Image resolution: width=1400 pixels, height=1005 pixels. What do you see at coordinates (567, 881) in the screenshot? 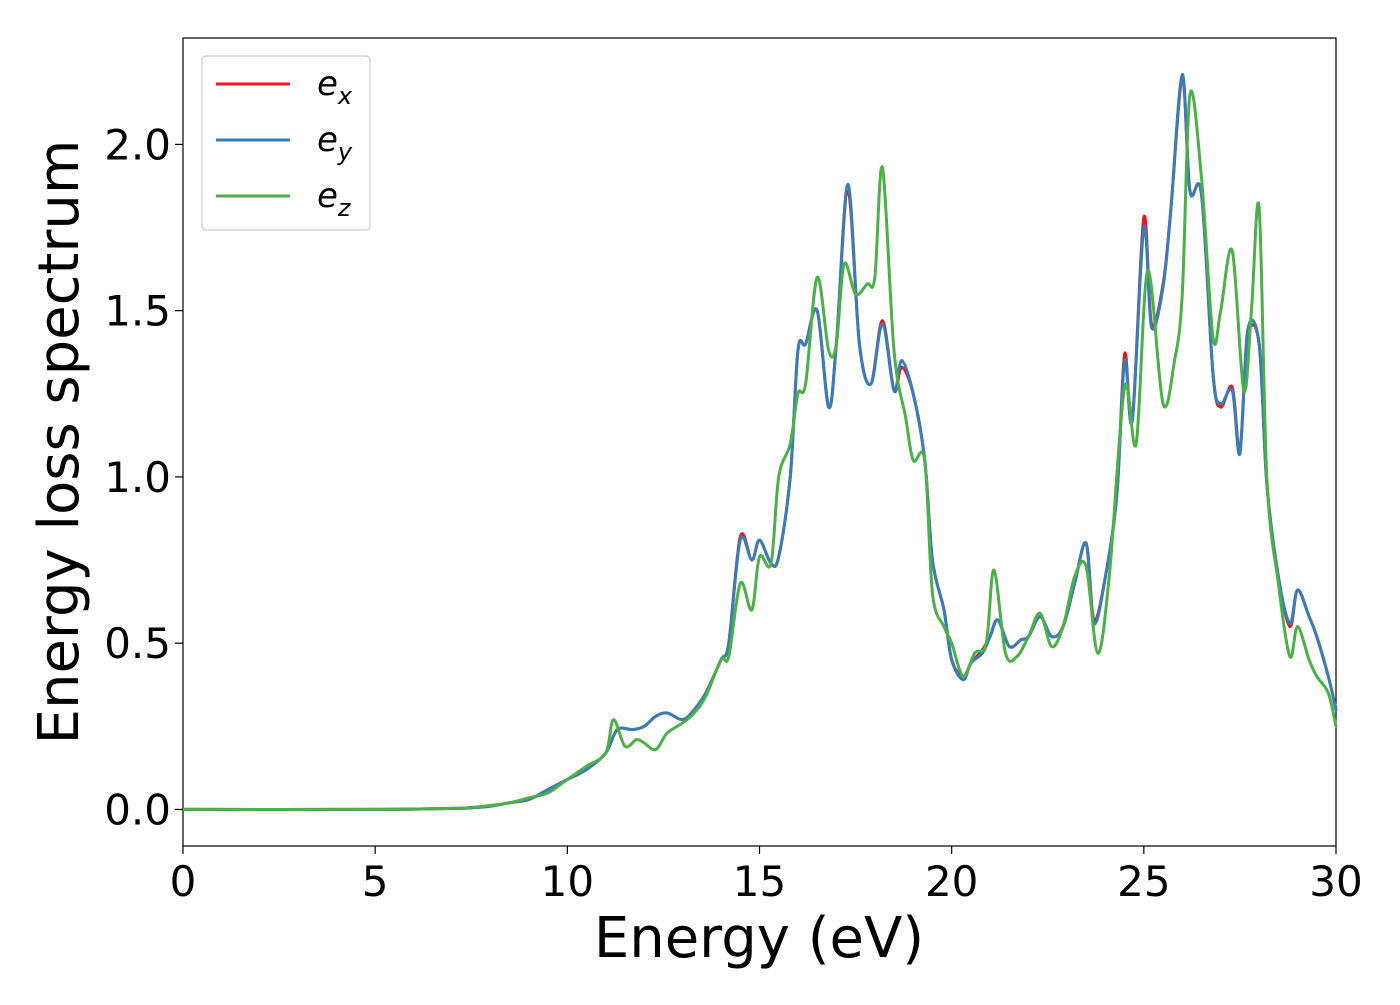
I see `x-tick-label: 10` at bounding box center [567, 881].